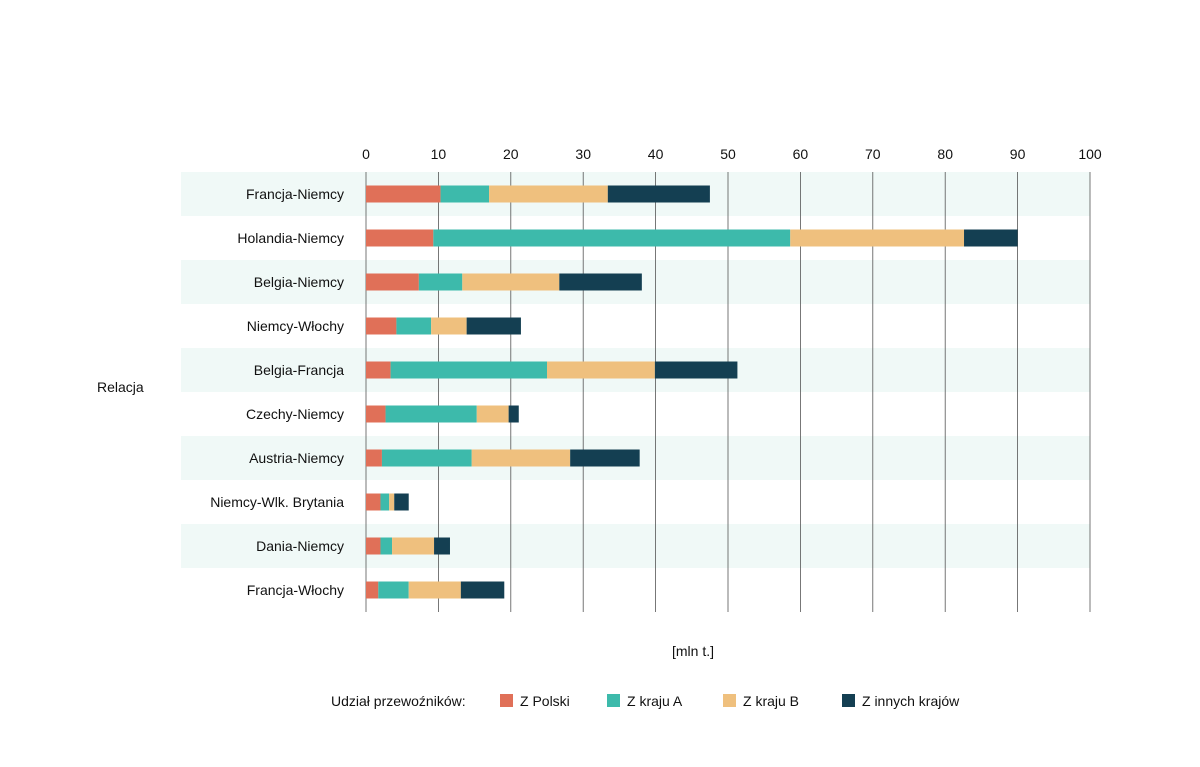 The width and height of the screenshot is (1200, 767). What do you see at coordinates (656, 154) in the screenshot?
I see `x-tick-label: 40` at bounding box center [656, 154].